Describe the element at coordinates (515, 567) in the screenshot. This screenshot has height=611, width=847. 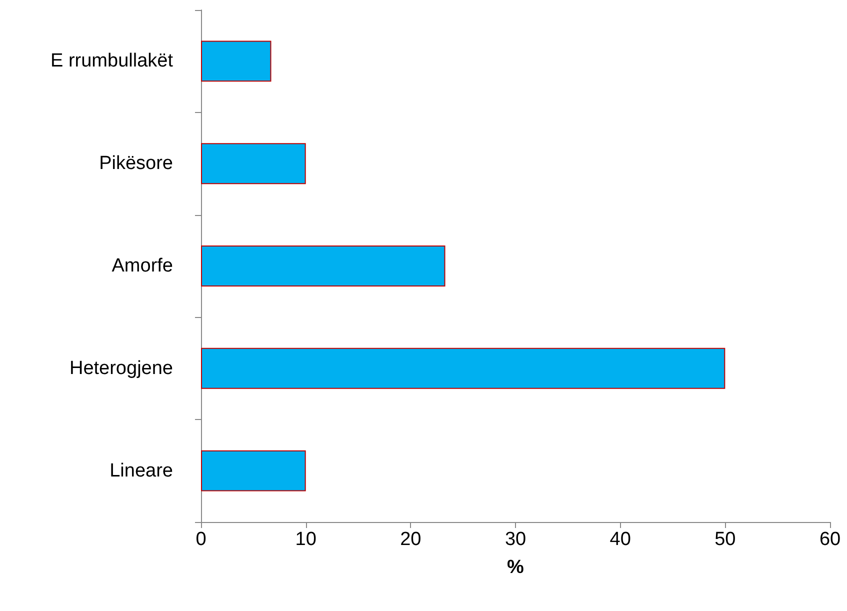
I see `x-axis-title: %` at that location.